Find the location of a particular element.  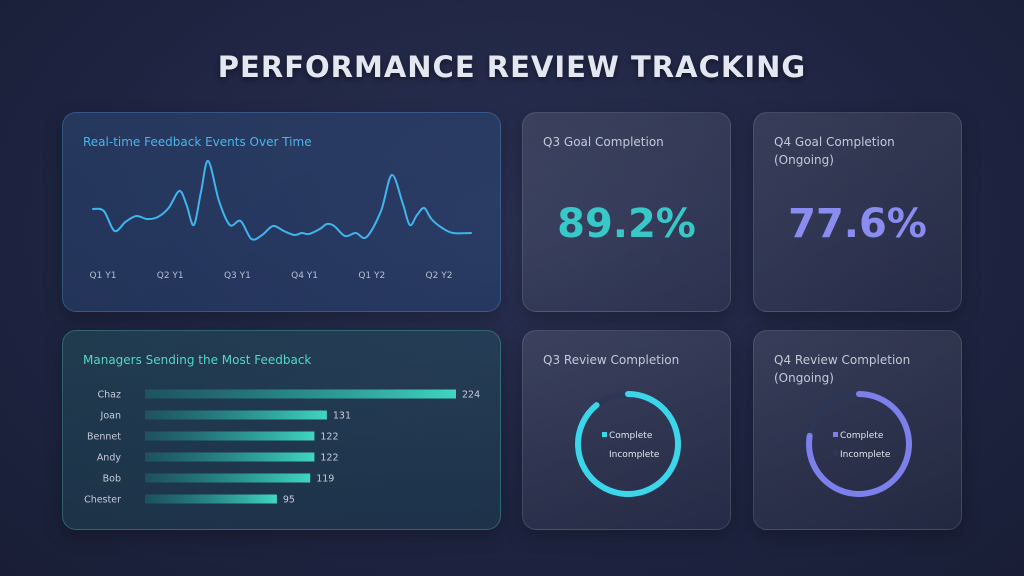

q4-review-donut: Complete Incomplete is located at coordinates (859, 444).